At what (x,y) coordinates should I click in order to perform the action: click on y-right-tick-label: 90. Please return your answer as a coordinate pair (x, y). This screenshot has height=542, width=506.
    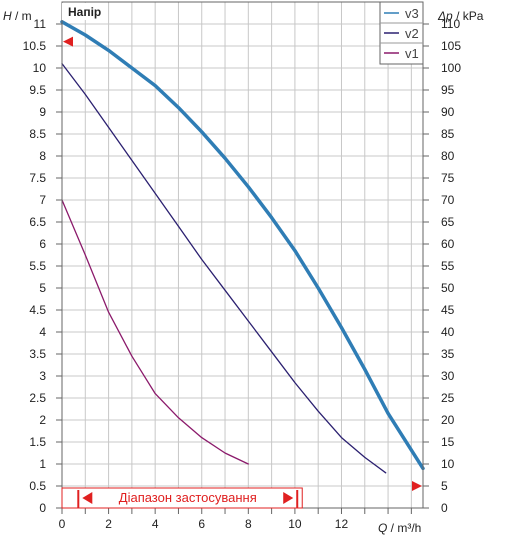
    Looking at the image, I should click on (448, 112).